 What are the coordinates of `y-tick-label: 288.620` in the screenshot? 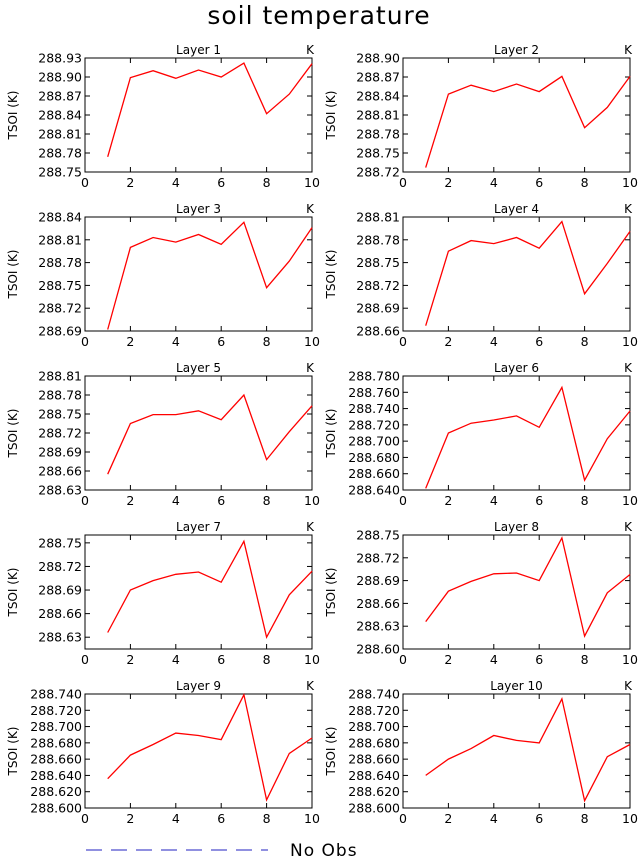 It's located at (374, 791).